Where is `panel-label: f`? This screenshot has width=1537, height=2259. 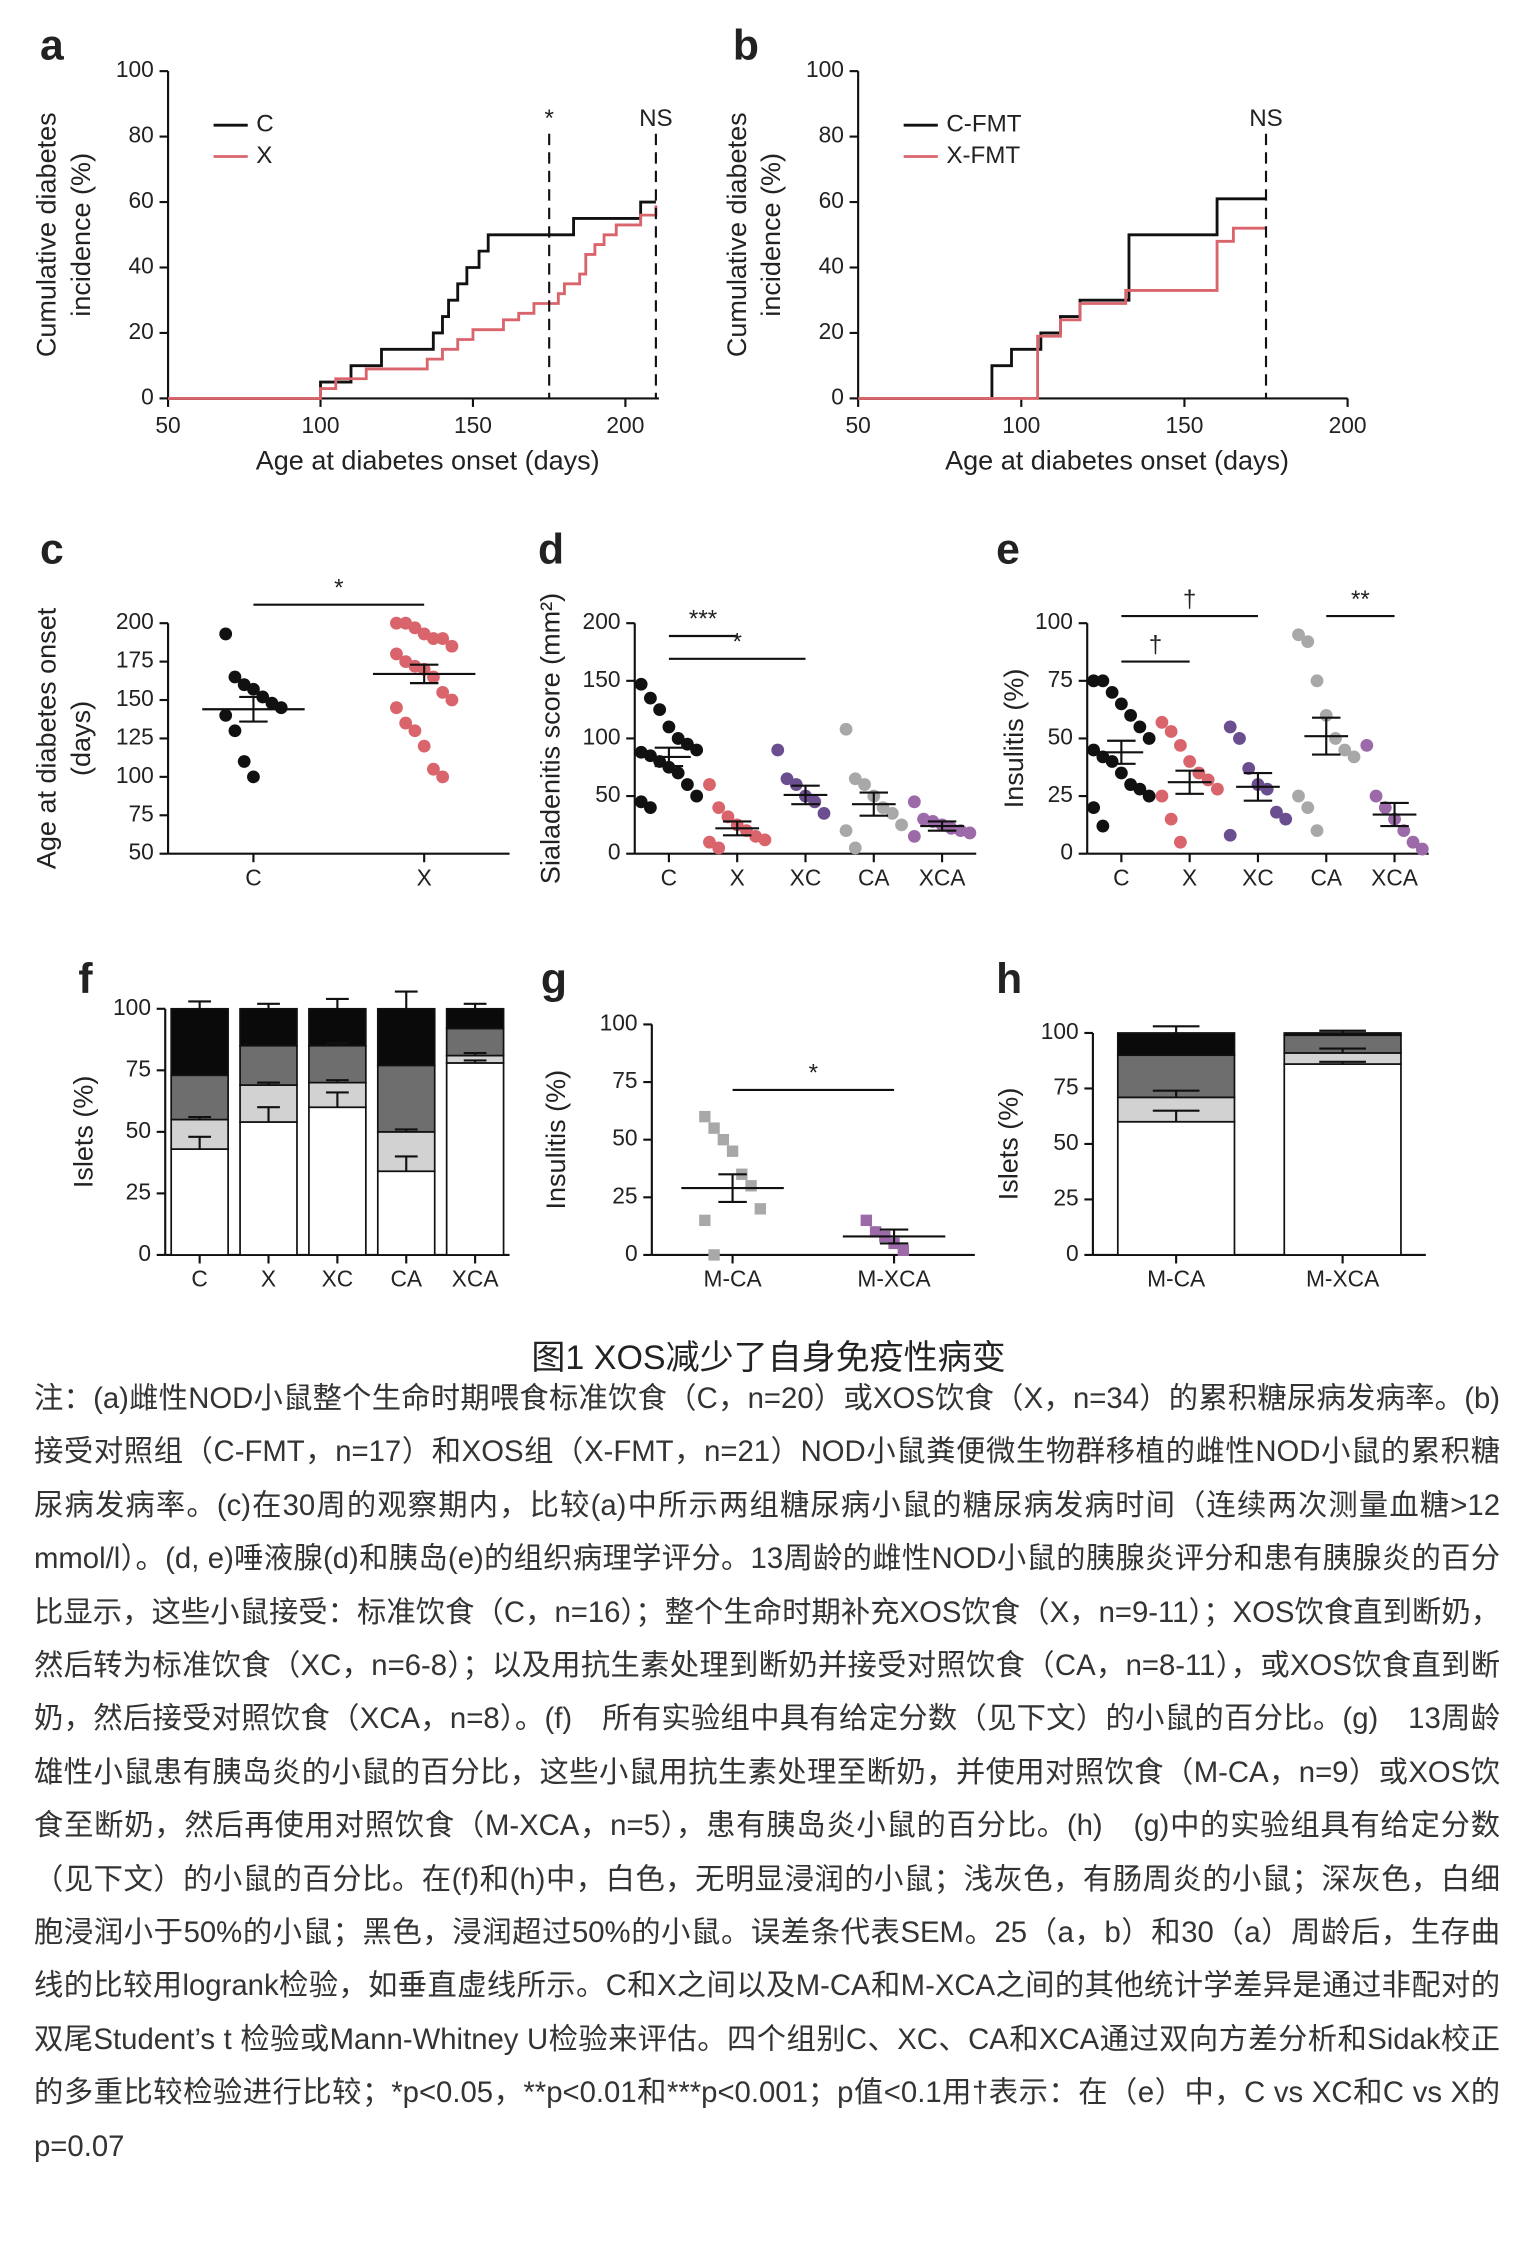 panel-label: f is located at coordinates (85, 979).